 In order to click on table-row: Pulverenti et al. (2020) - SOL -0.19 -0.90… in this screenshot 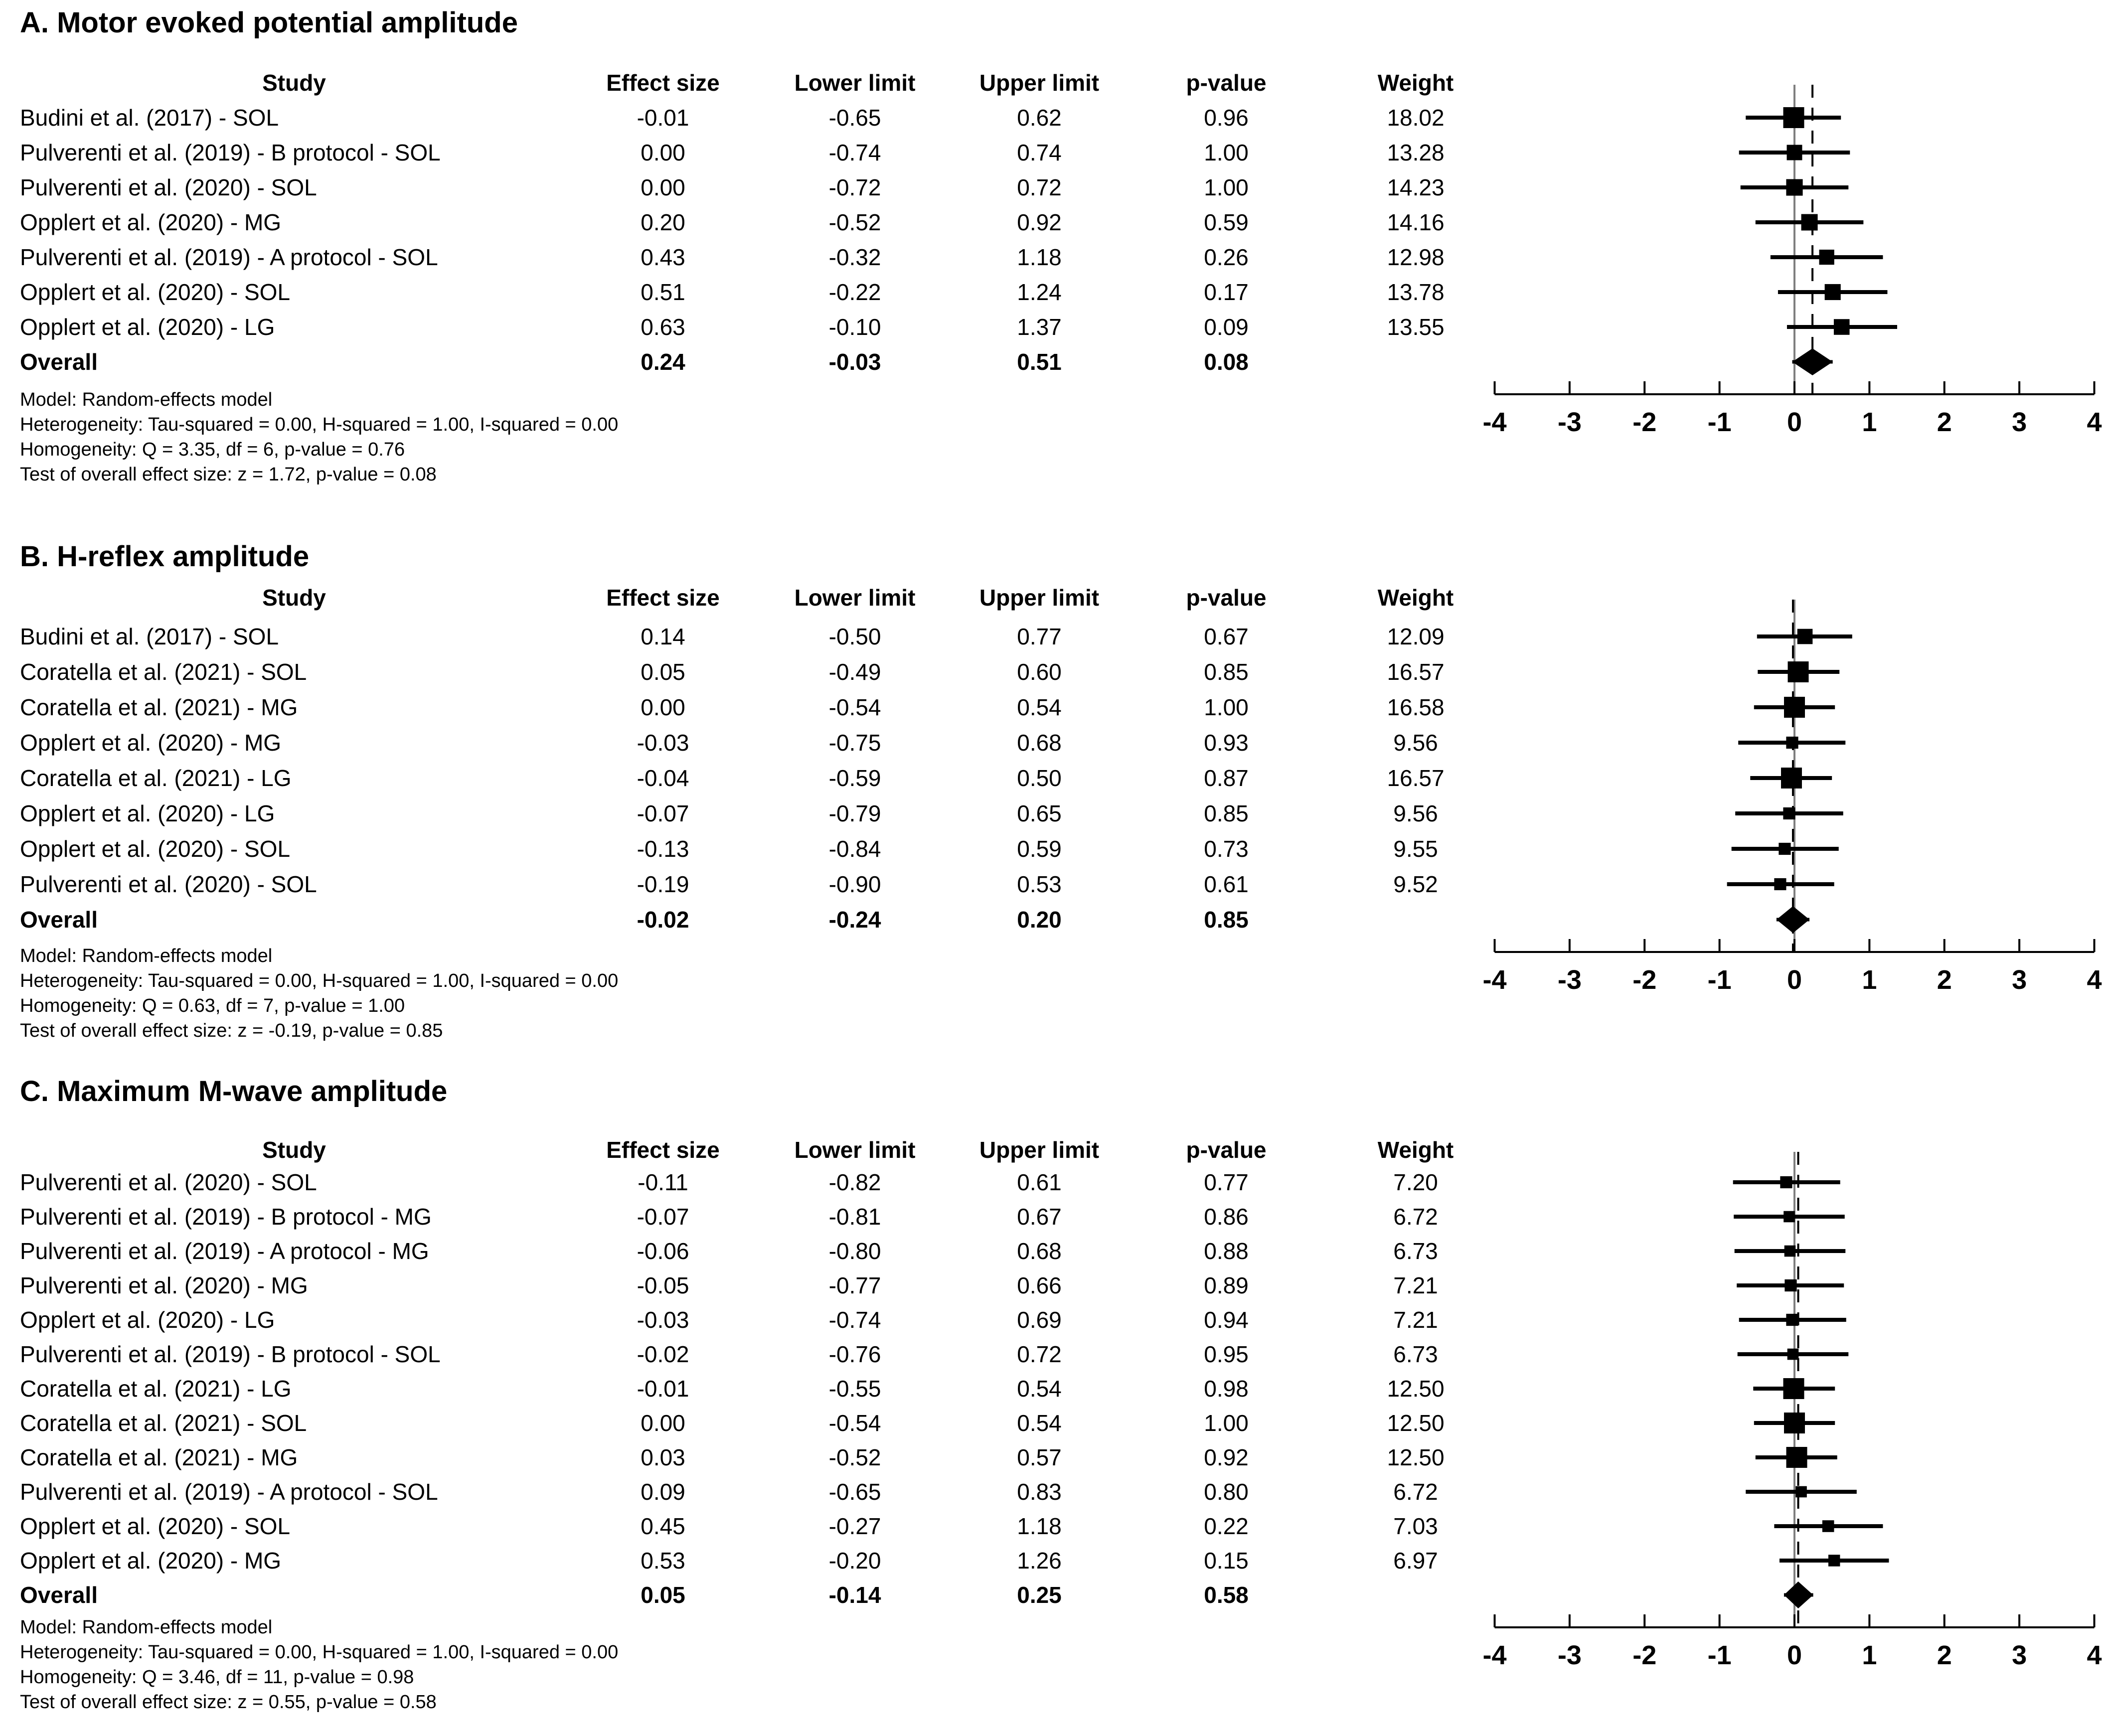, I will do `click(763, 884)`.